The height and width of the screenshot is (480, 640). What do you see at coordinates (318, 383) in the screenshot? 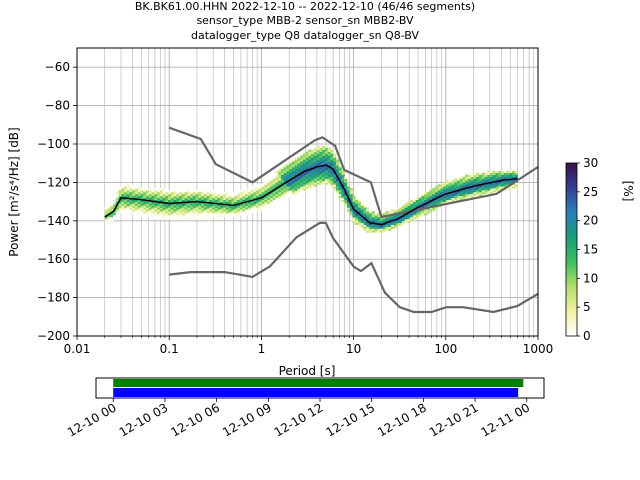
I see `timeline-bar-green` at bounding box center [318, 383].